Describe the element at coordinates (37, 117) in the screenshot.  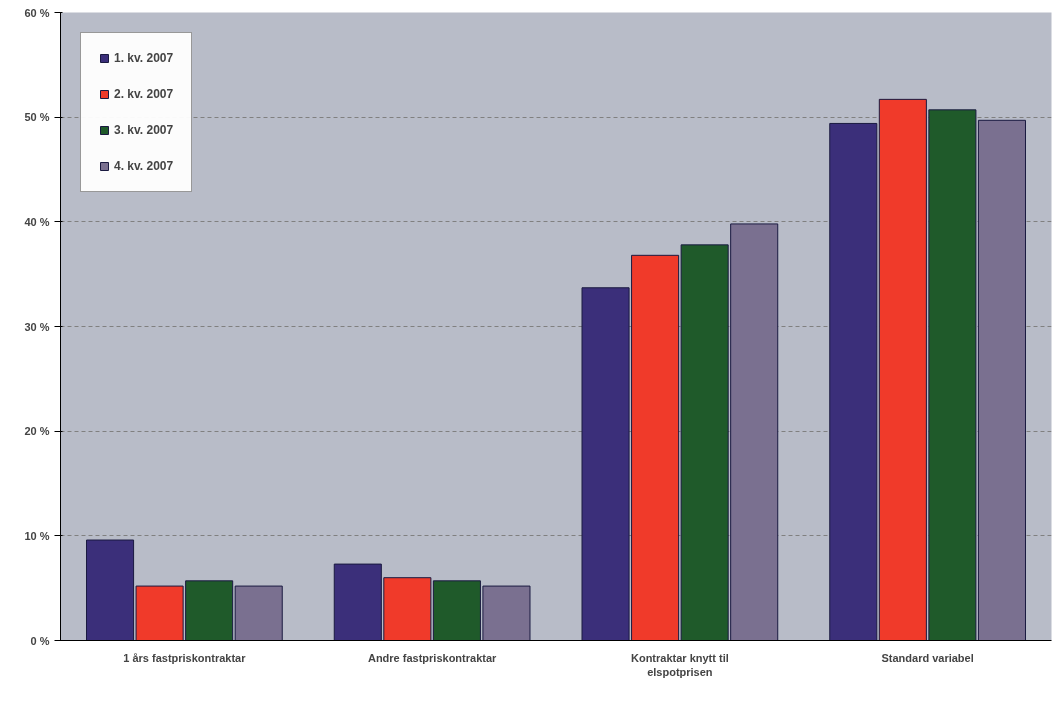
I see `y-tick-label: 50 %` at that location.